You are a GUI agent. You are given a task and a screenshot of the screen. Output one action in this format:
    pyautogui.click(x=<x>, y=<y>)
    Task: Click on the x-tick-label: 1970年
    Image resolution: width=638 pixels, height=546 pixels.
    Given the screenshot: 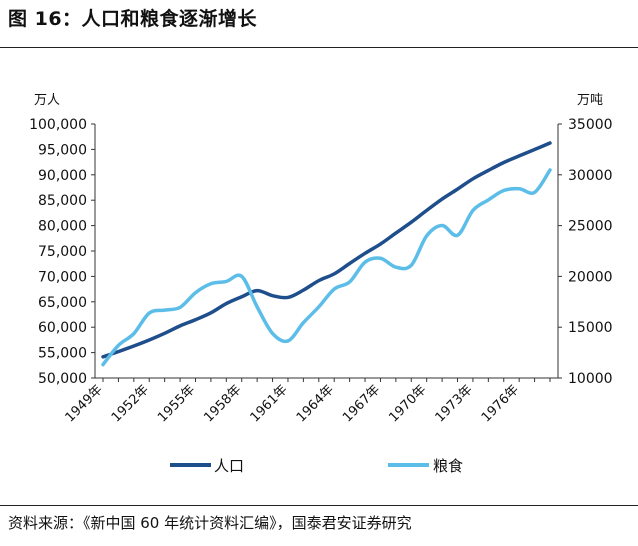 What is the action you would take?
    pyautogui.click(x=407, y=403)
    